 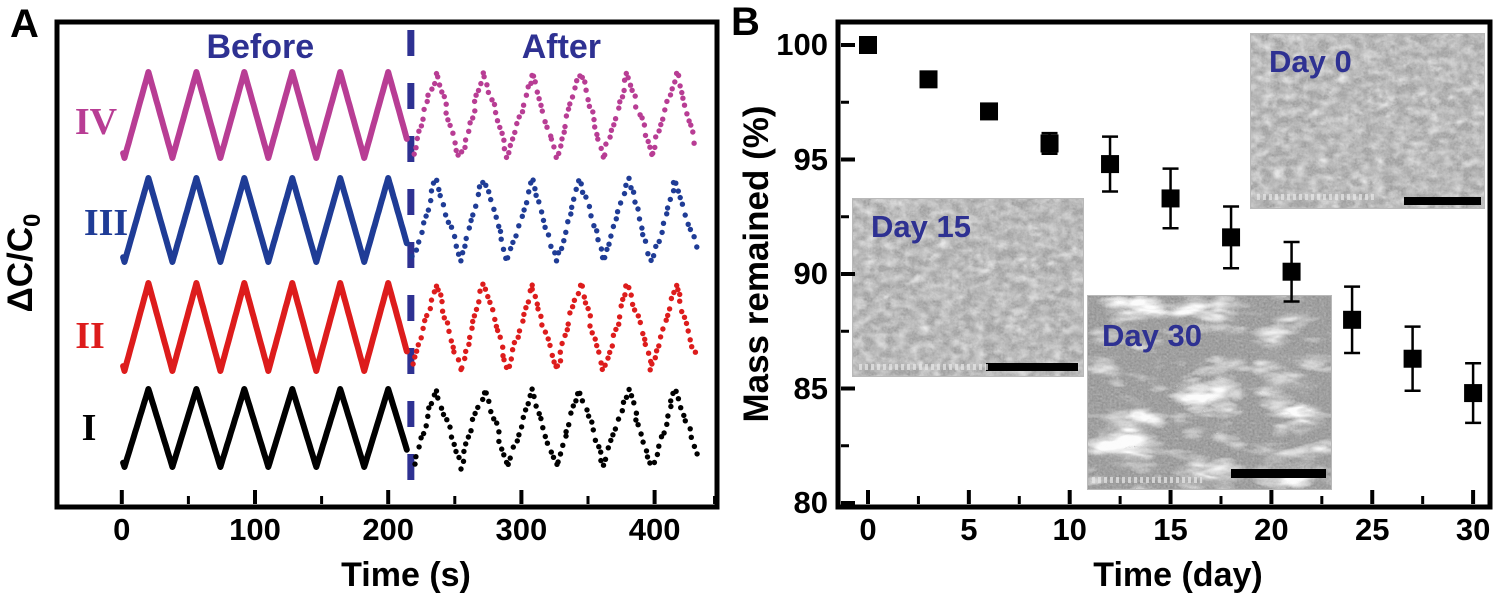 I want to click on trace-II-after-dotted, so click(x=554, y=327).